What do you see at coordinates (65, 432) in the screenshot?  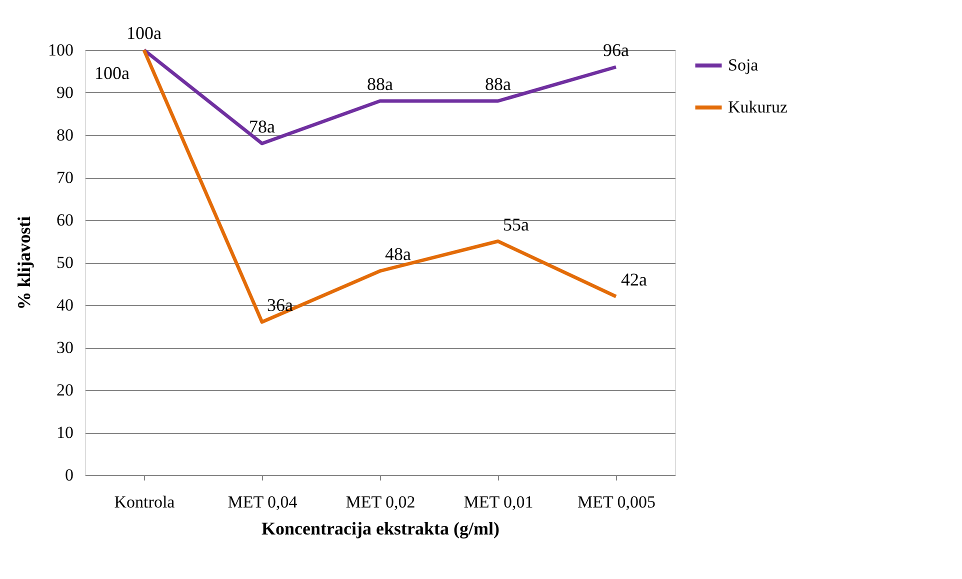 I see `y-tick-label: 10` at bounding box center [65, 432].